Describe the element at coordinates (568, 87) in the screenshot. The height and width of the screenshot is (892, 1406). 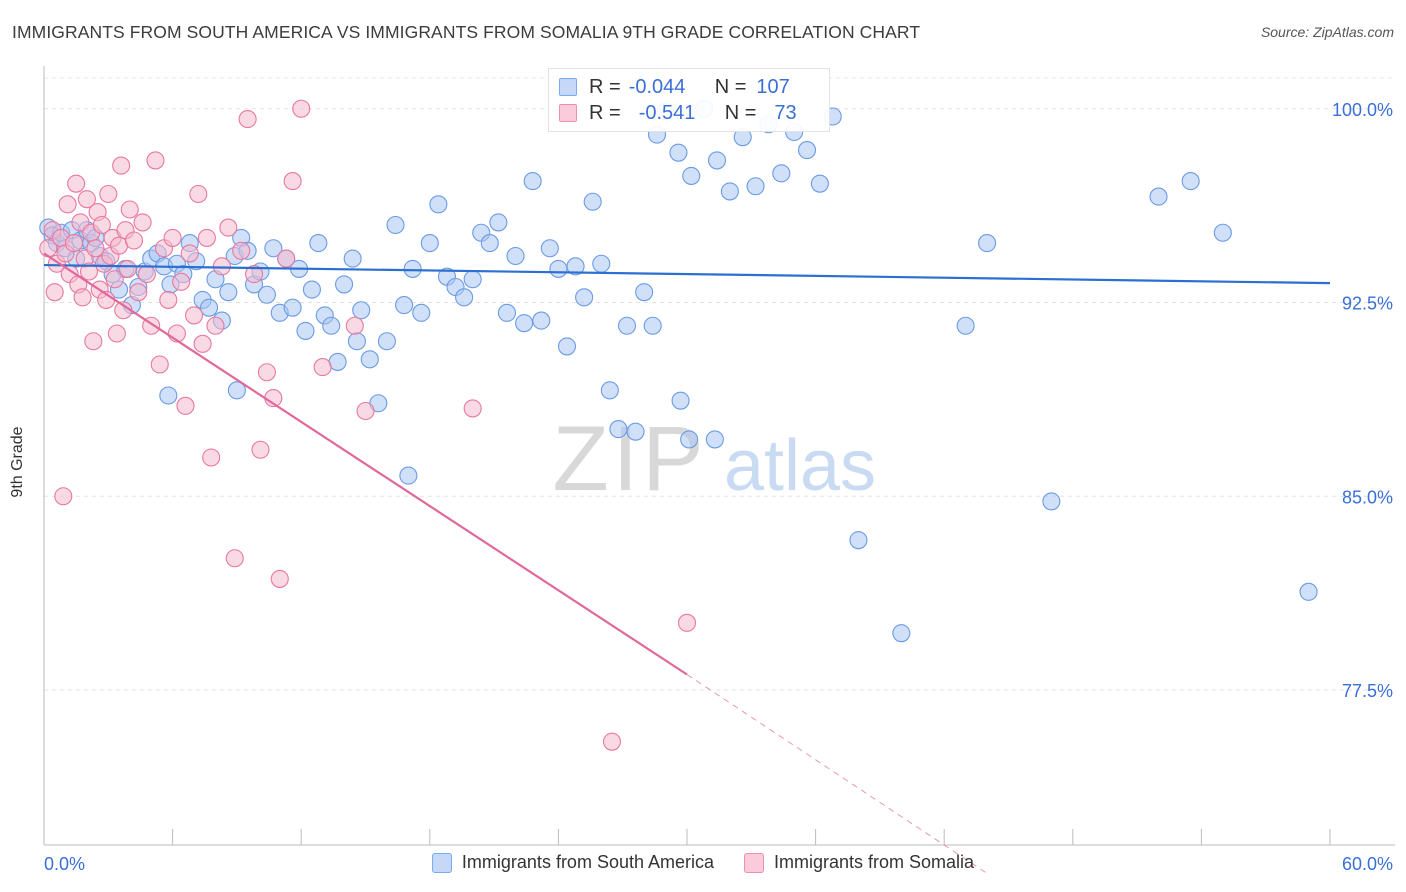
I see `stats-swatch-south-america` at that location.